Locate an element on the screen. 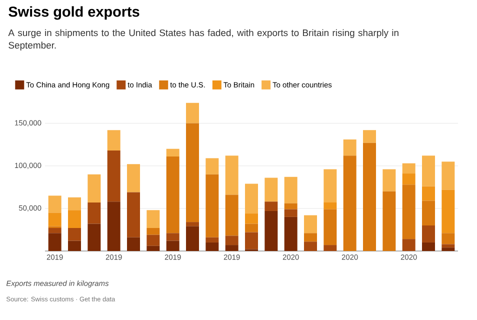  chart-title: Swiss gold exports is located at coordinates (74, 13).